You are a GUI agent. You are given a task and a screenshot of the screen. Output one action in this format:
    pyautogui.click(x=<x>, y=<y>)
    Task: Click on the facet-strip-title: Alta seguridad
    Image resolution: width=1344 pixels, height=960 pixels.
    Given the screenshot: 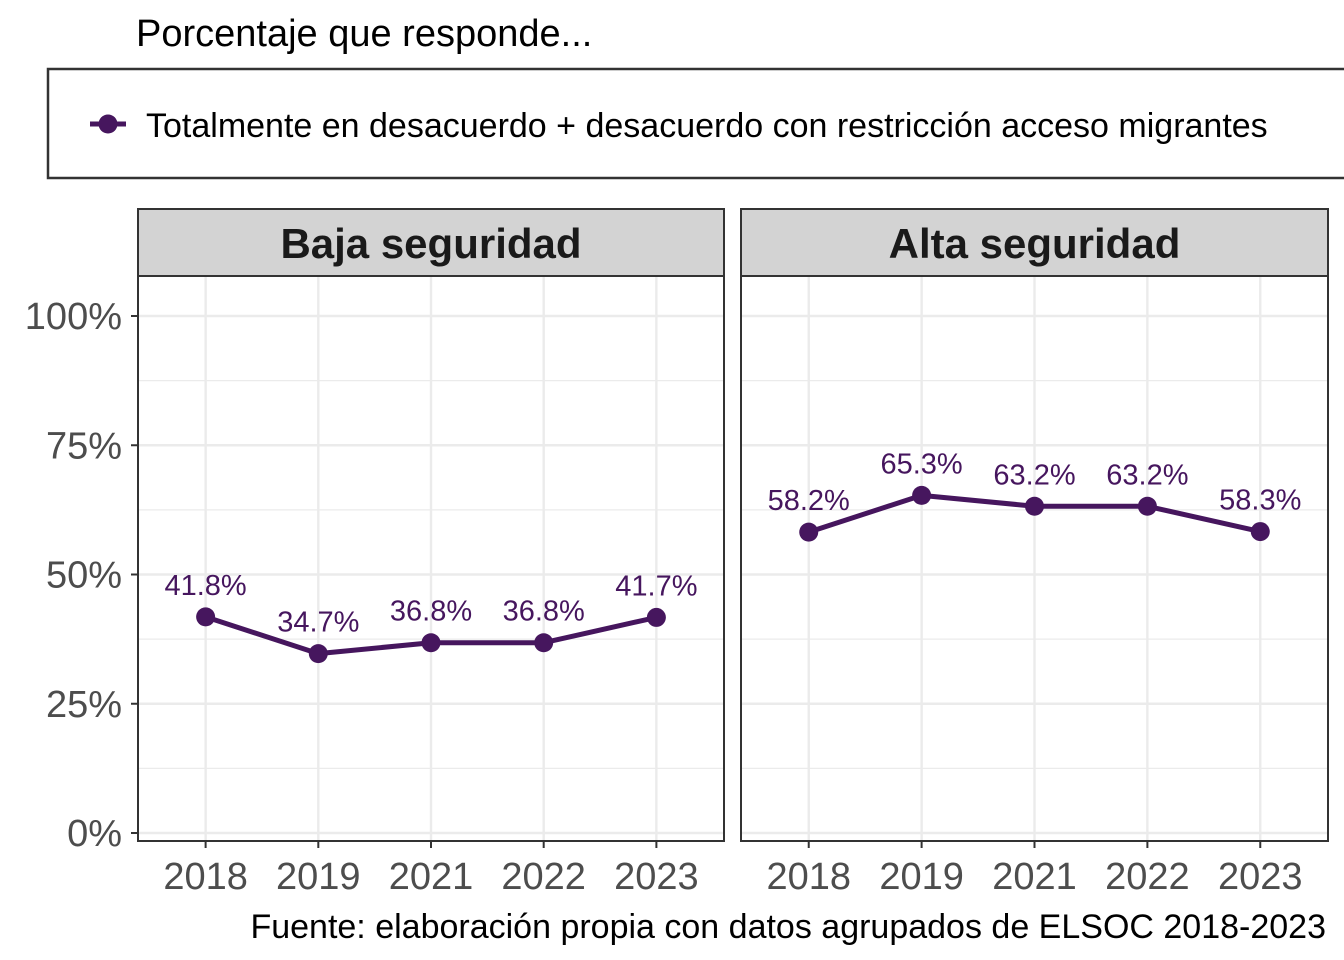 What is the action you would take?
    pyautogui.click(x=1035, y=243)
    